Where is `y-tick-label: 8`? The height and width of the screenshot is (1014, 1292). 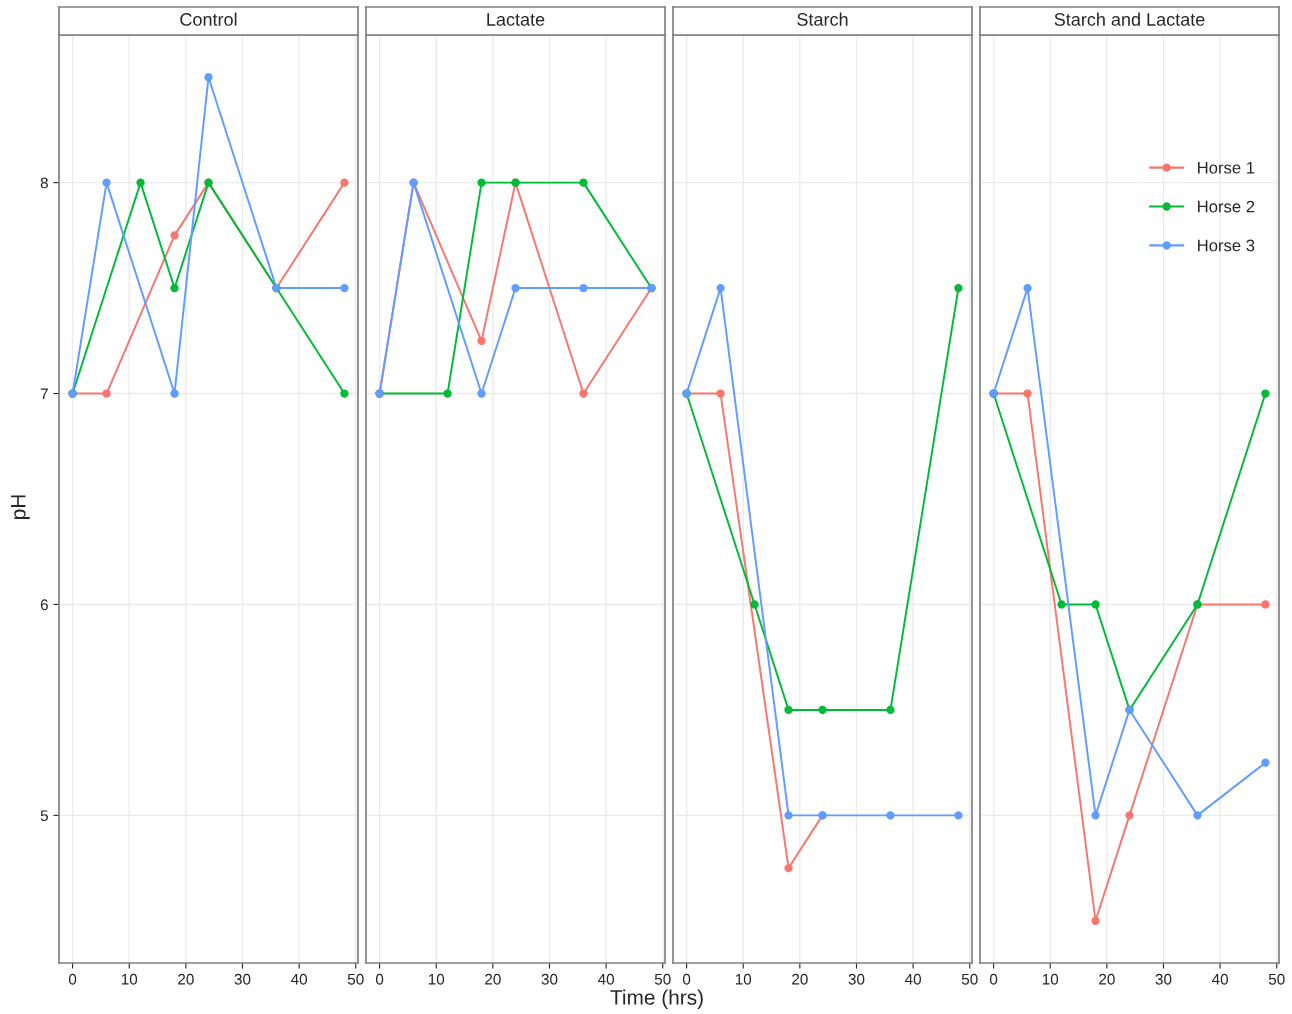
y-tick-label: 8 is located at coordinates (44, 183).